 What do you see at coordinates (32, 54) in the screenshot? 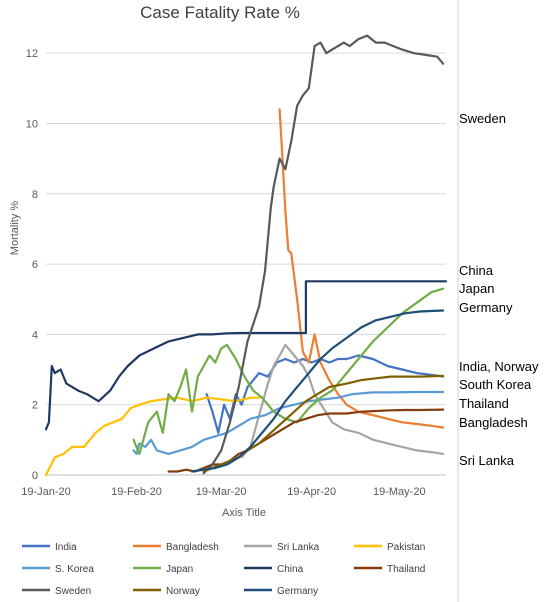
I see `y-tick-label: 12` at bounding box center [32, 54].